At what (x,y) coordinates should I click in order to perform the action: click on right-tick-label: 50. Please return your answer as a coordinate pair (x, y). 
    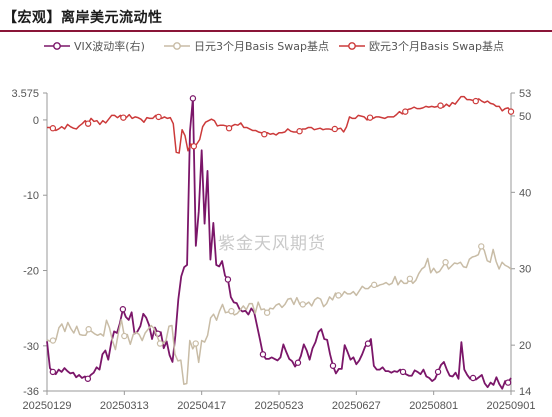
    Looking at the image, I should click on (525, 117).